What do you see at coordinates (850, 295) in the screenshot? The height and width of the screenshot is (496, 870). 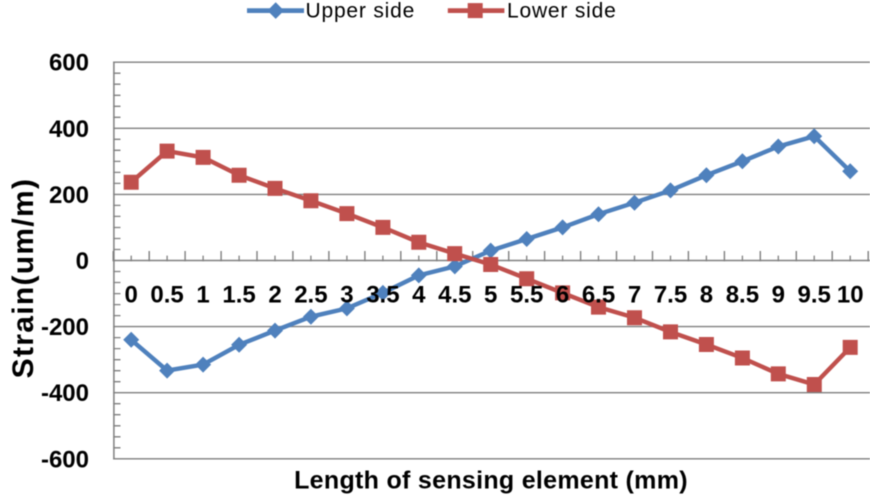 I see `svg-text: 10` at bounding box center [850, 295].